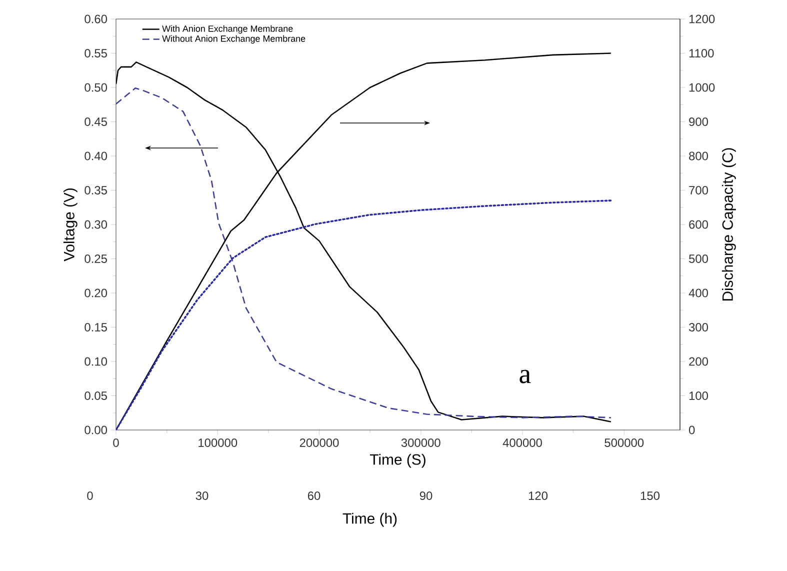 The width and height of the screenshot is (787, 571). I want to click on y2-tick-label: 700, so click(698, 190).